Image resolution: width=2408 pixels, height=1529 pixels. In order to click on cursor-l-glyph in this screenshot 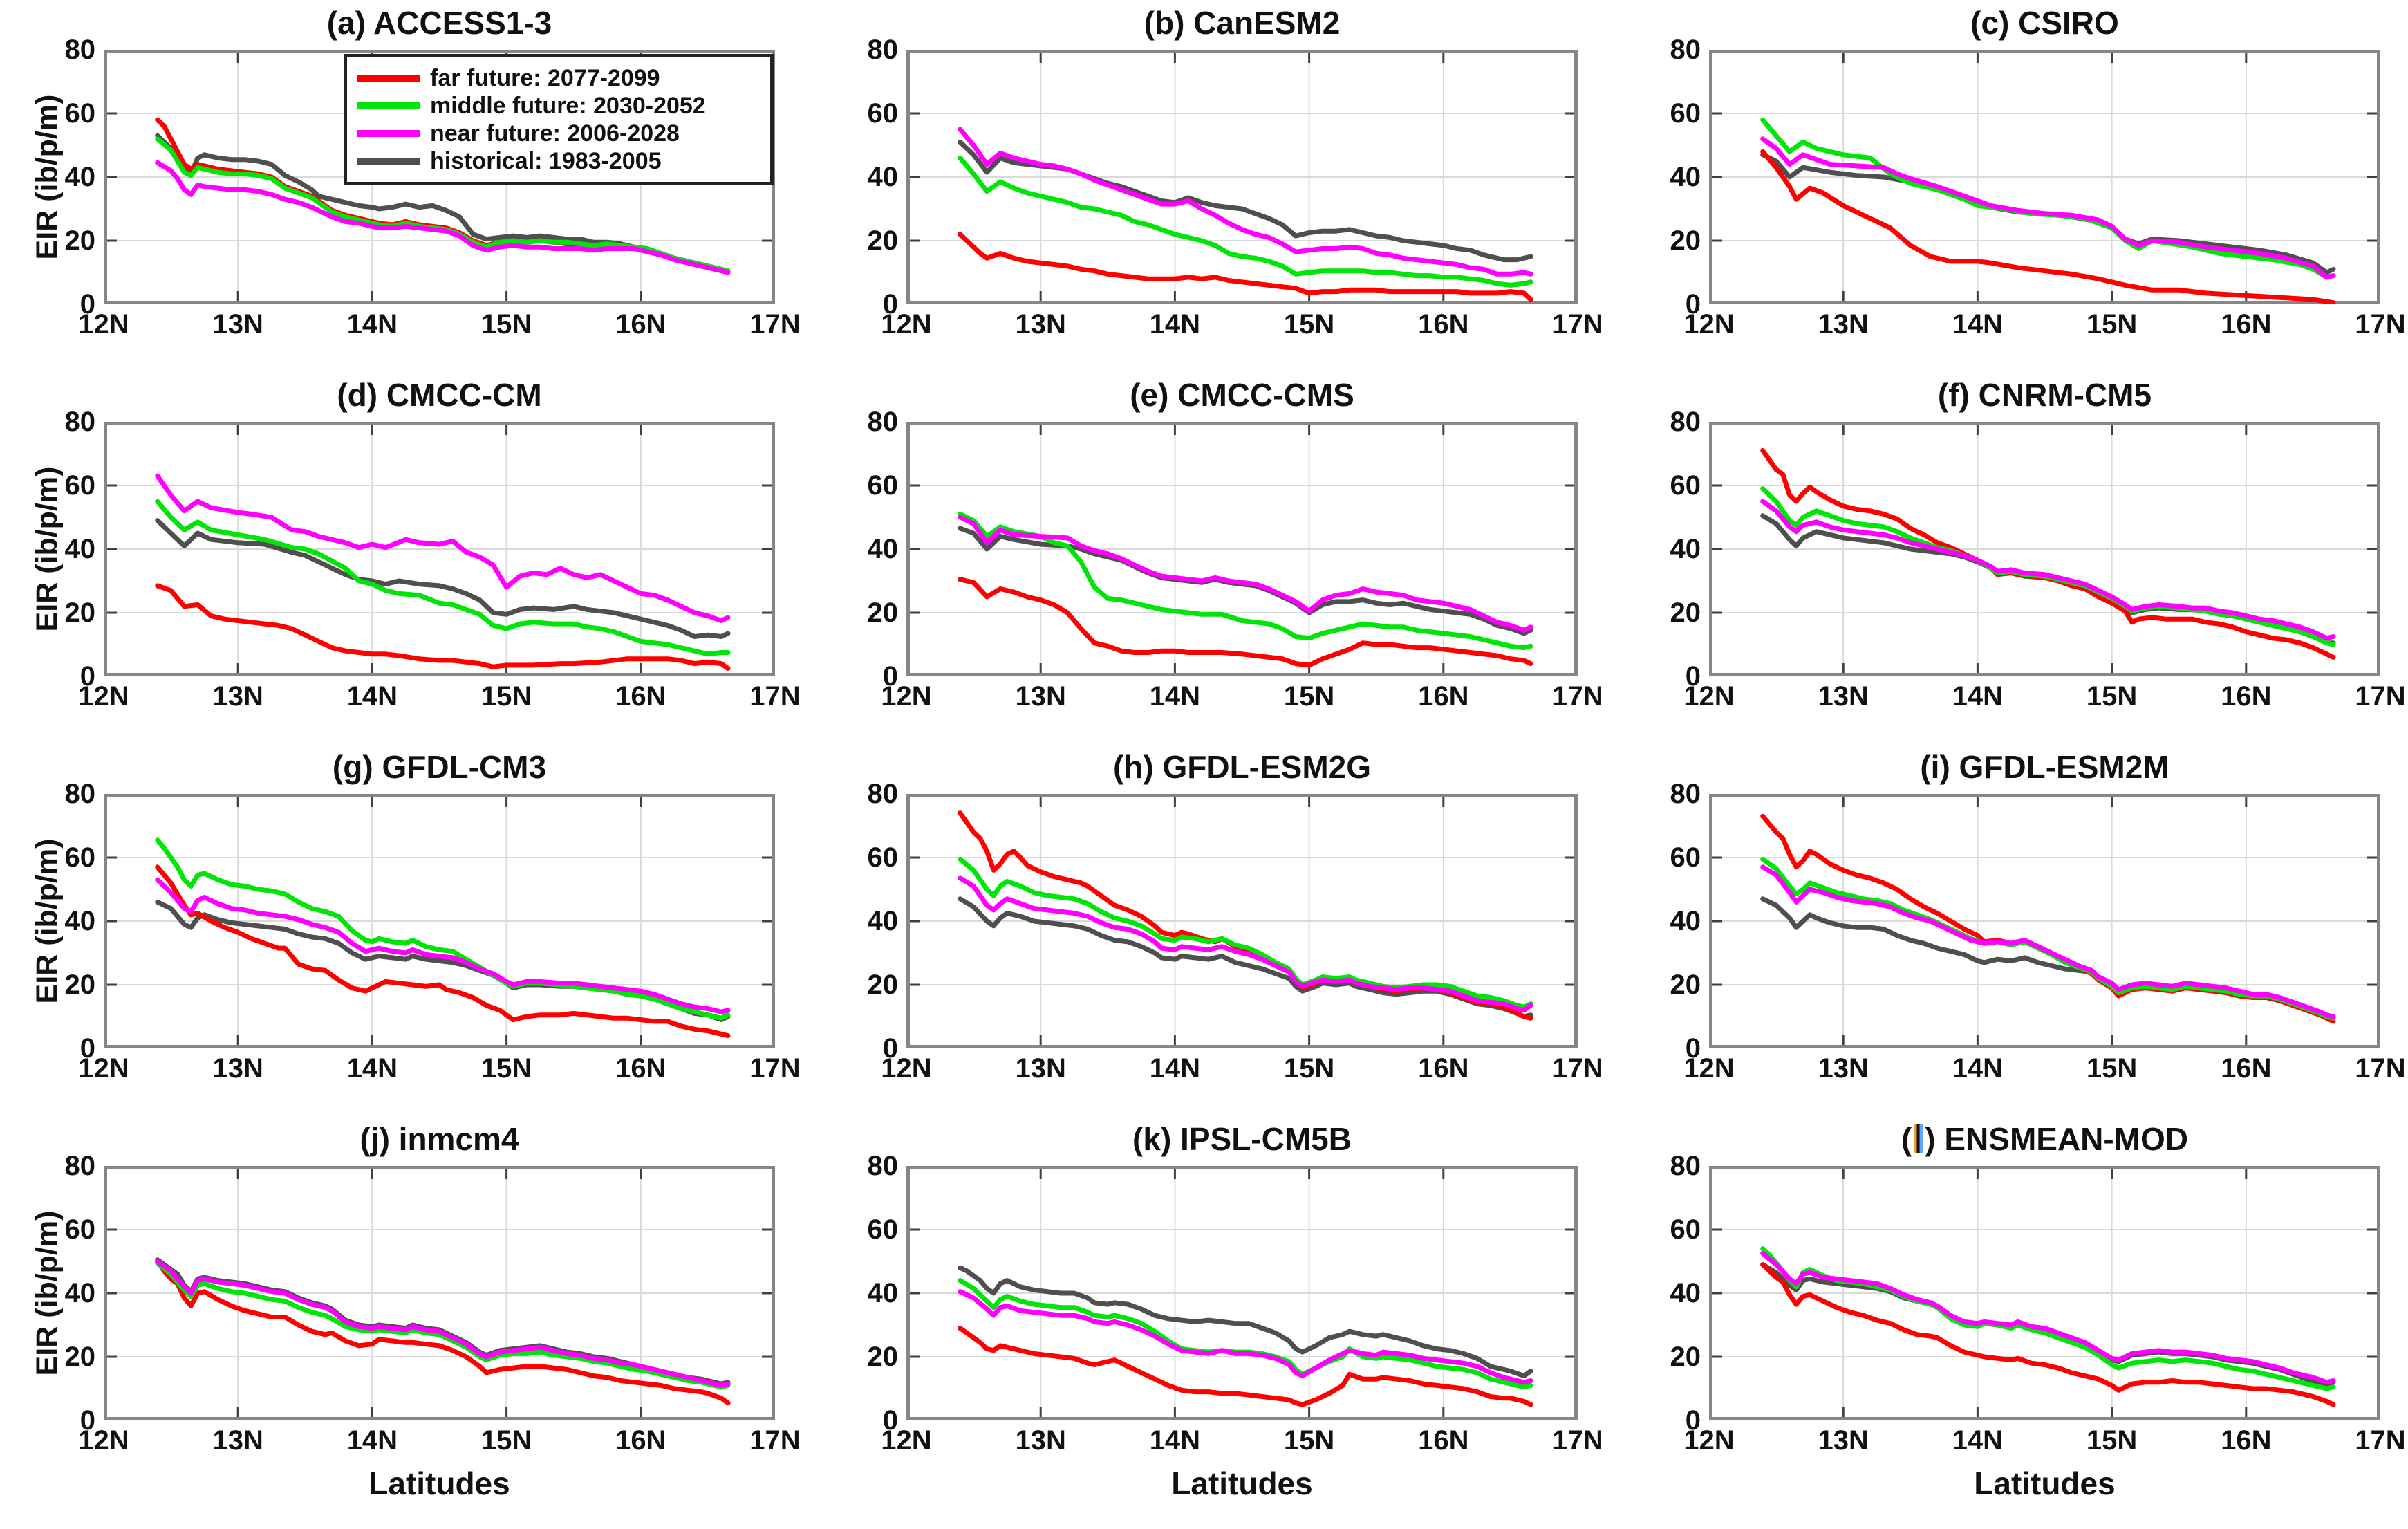, I will do `click(1918, 1138)`.